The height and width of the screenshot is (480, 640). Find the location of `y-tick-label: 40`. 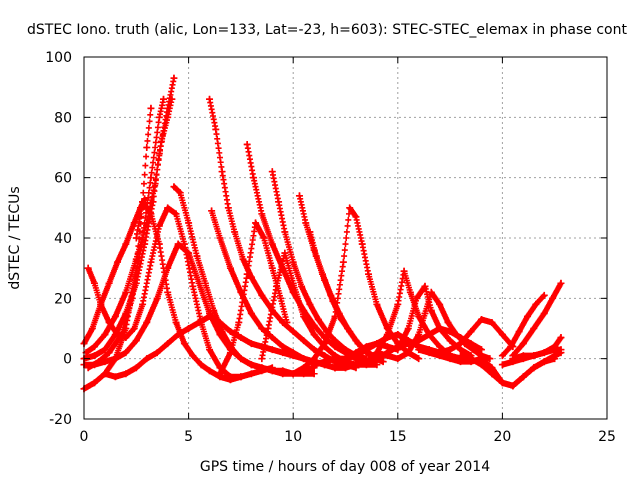

y-tick-label: 40 is located at coordinates (63, 239).